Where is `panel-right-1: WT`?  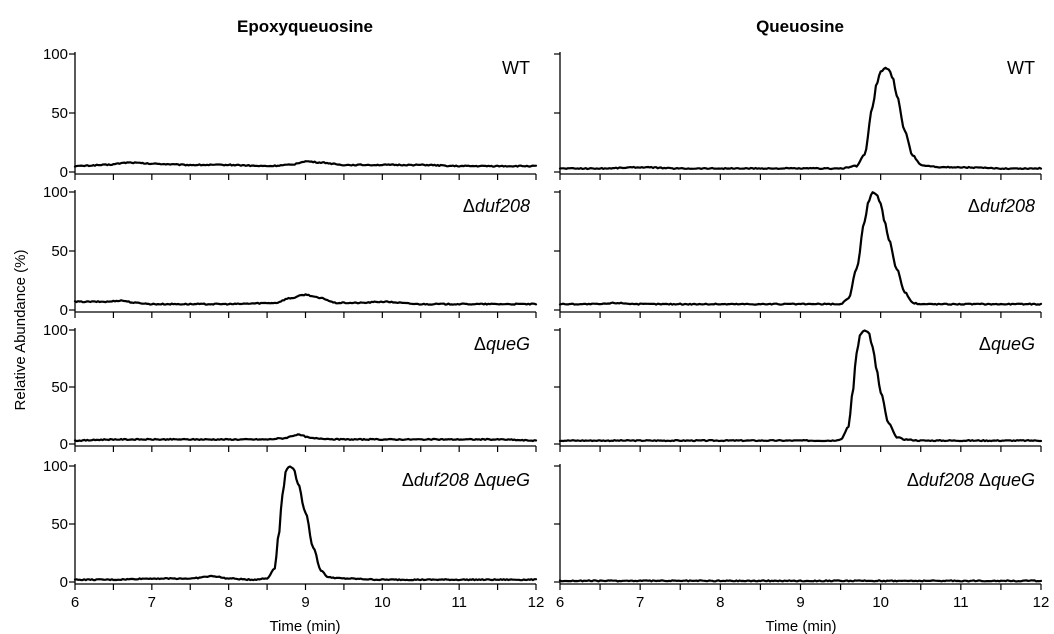 panel-right-1: WT is located at coordinates (798, 116).